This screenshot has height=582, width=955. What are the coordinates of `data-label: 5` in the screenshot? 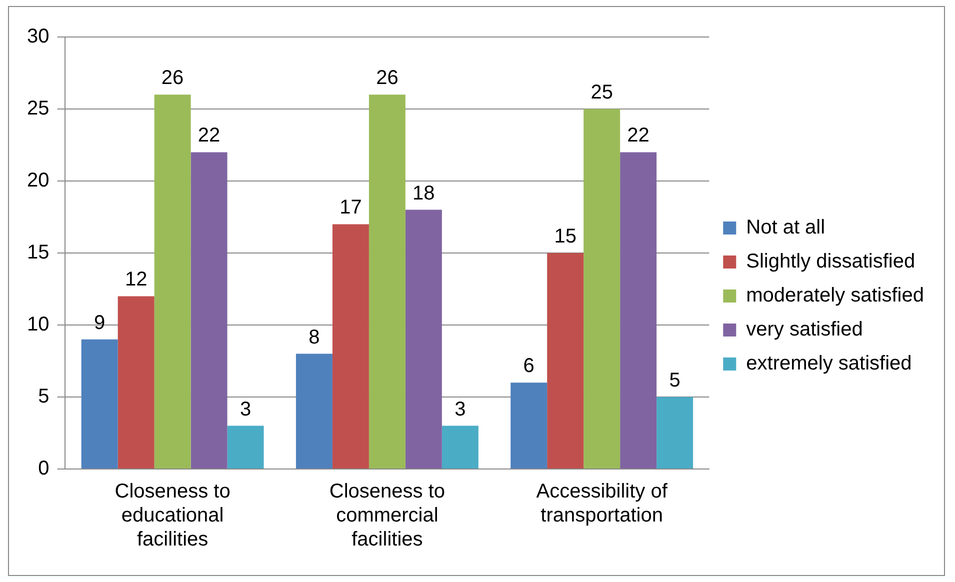 It's located at (674, 381).